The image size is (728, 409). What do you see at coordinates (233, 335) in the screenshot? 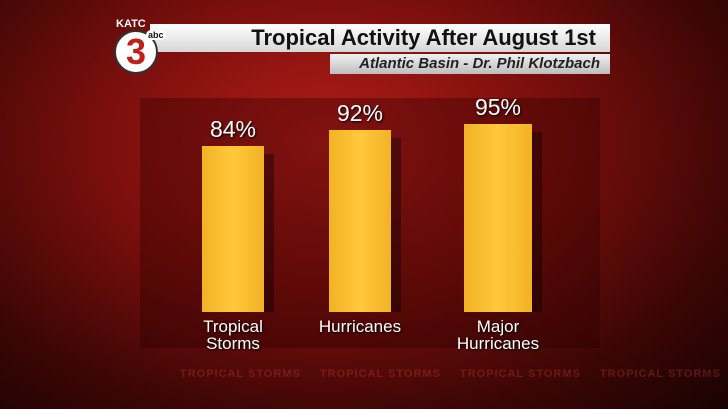
I see `x-tick-label: Tropical Storms` at bounding box center [233, 335].